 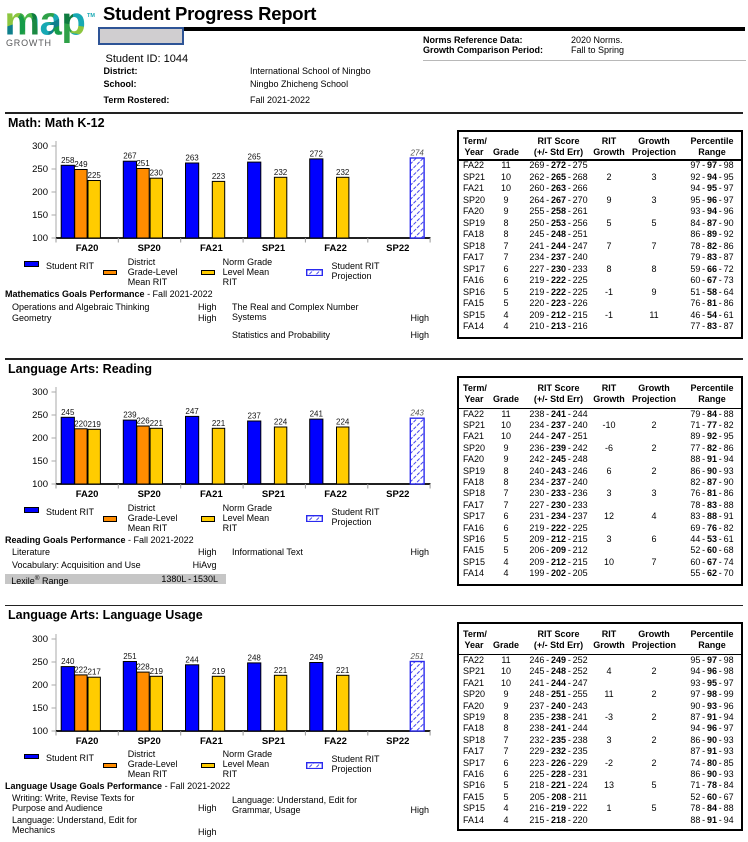 What do you see at coordinates (157, 172) in the screenshot?
I see `svg-text: 230` at bounding box center [157, 172].